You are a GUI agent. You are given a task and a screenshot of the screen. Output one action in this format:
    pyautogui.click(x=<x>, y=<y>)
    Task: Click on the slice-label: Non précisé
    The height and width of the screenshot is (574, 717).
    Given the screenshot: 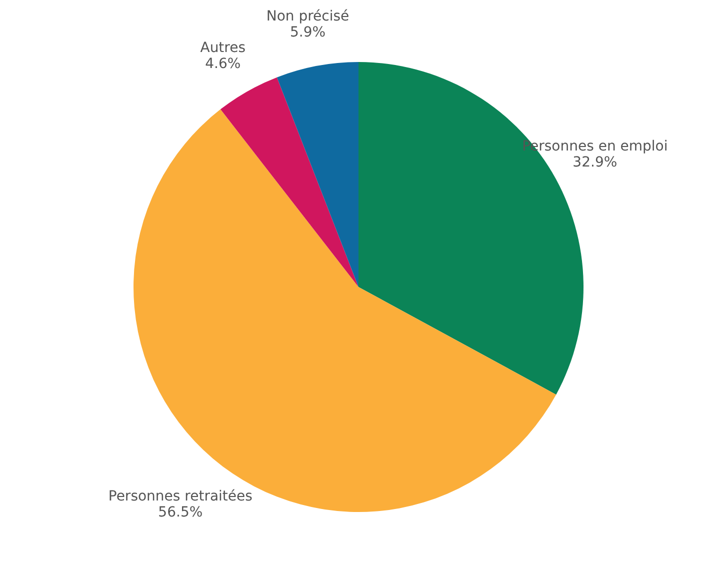 What is the action you would take?
    pyautogui.click(x=308, y=16)
    